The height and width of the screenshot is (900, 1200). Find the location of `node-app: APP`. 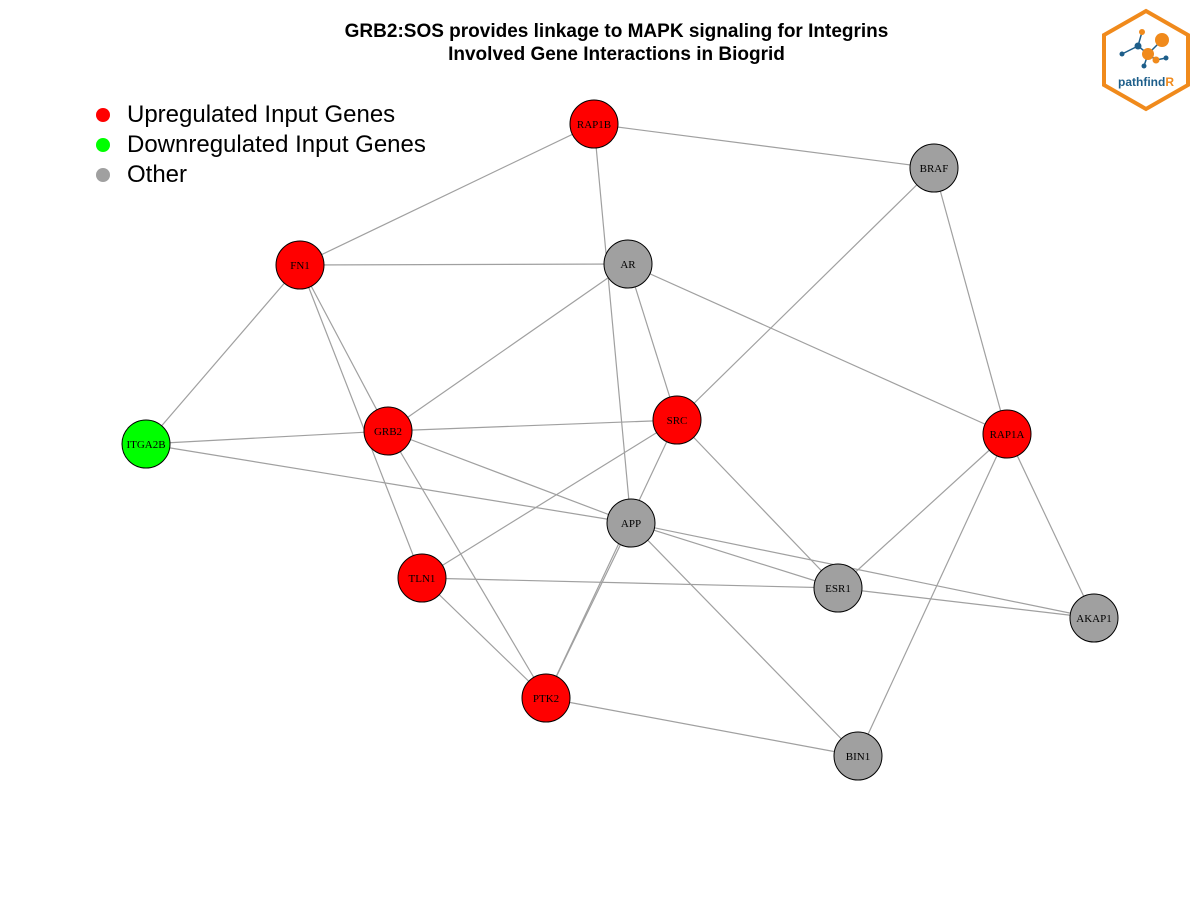

node-app: APP is located at coordinates (631, 523).